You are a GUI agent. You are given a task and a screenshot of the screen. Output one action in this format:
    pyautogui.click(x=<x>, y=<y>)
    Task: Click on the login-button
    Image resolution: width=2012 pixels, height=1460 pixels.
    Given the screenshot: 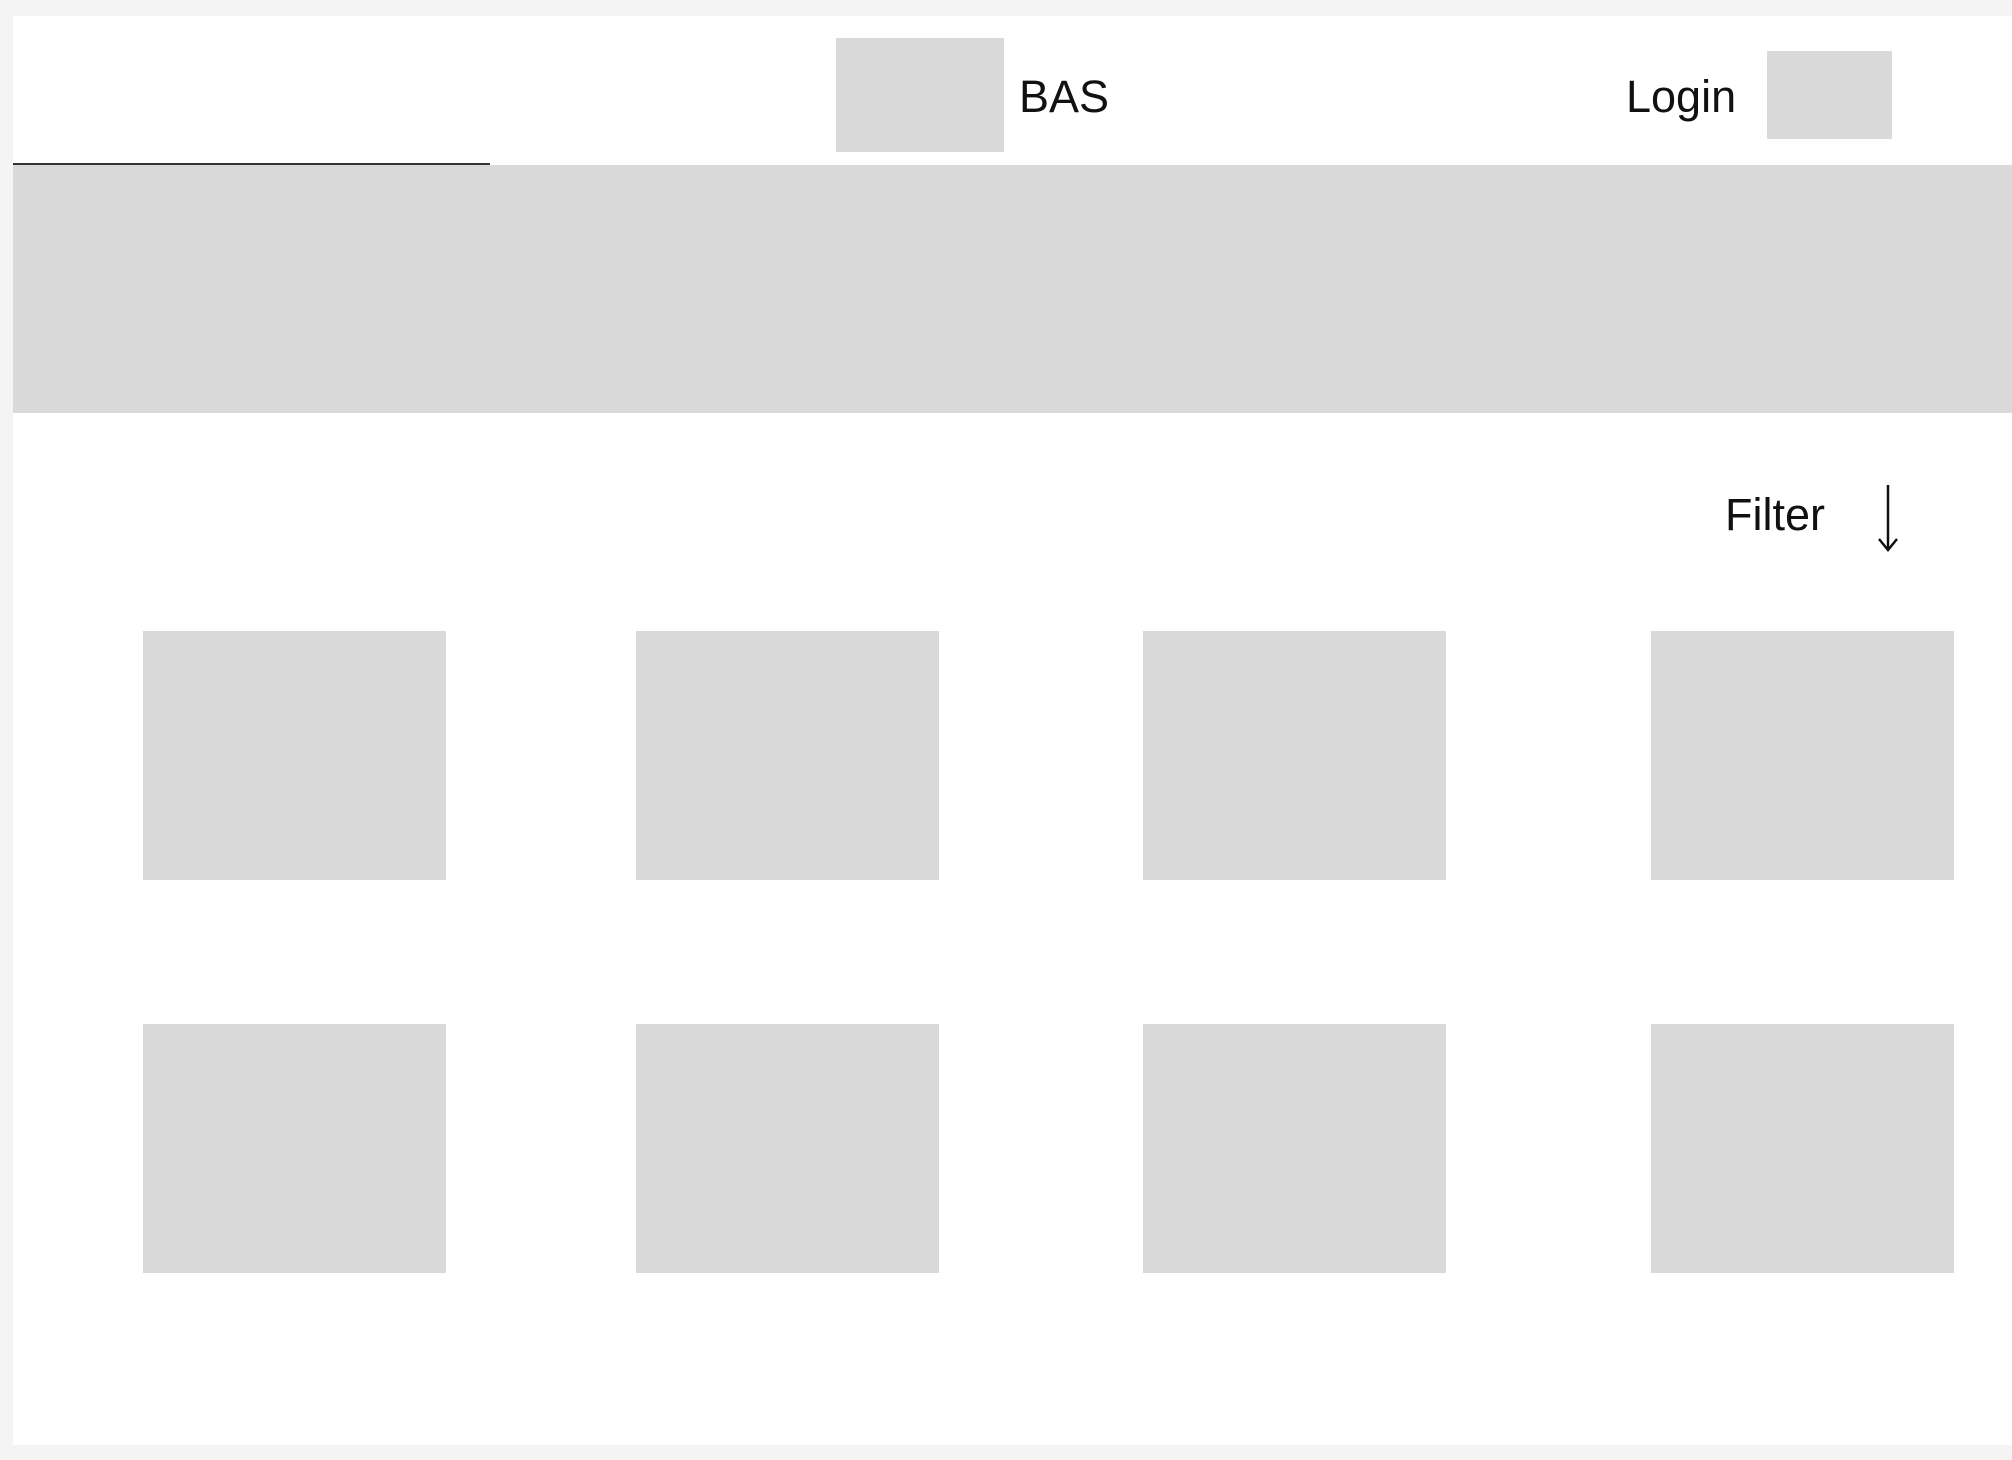 What is the action you would take?
    pyautogui.click(x=1829, y=95)
    